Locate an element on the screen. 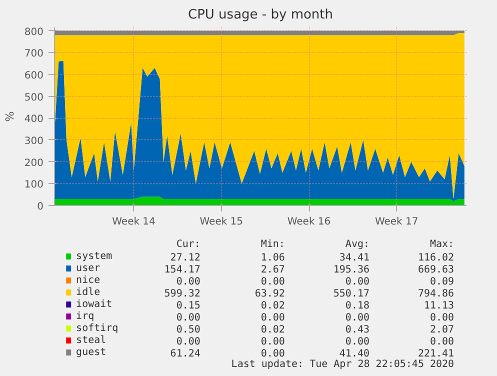  legend-label: idle is located at coordinates (88, 292).